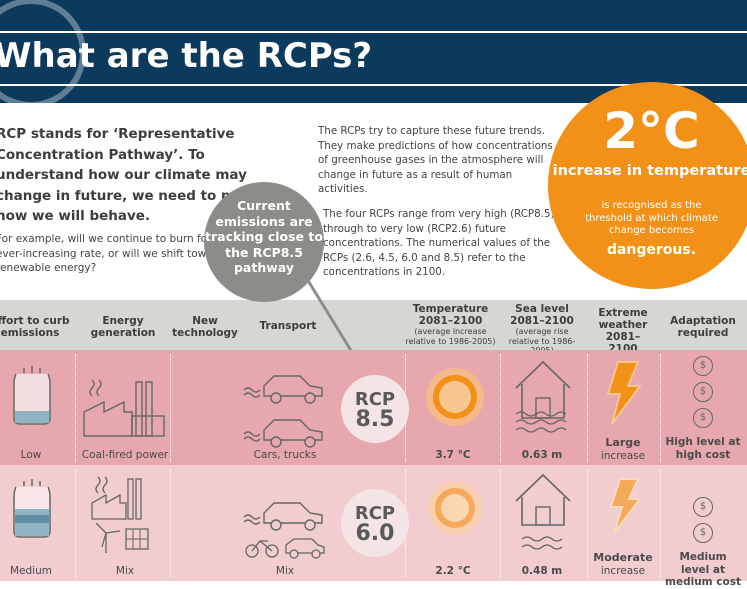 The width and height of the screenshot is (747, 589). Describe the element at coordinates (450, 321) in the screenshot. I see `col-temperature-years: 2081–2100` at that location.